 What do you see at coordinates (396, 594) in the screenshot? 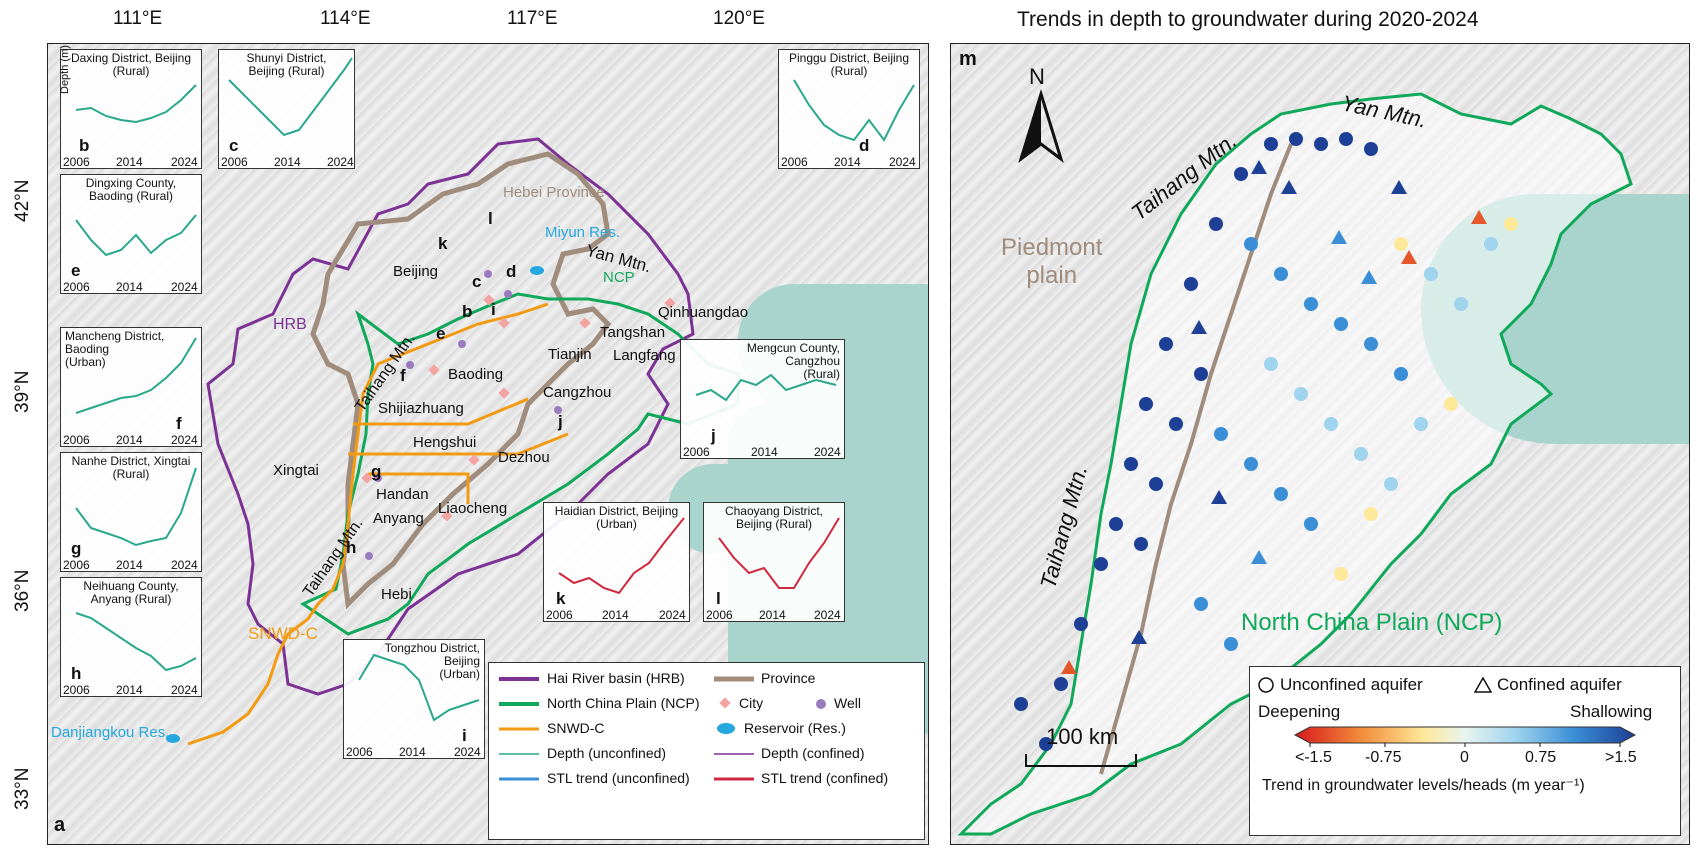
I see `label-hebi: Hebi` at bounding box center [396, 594].